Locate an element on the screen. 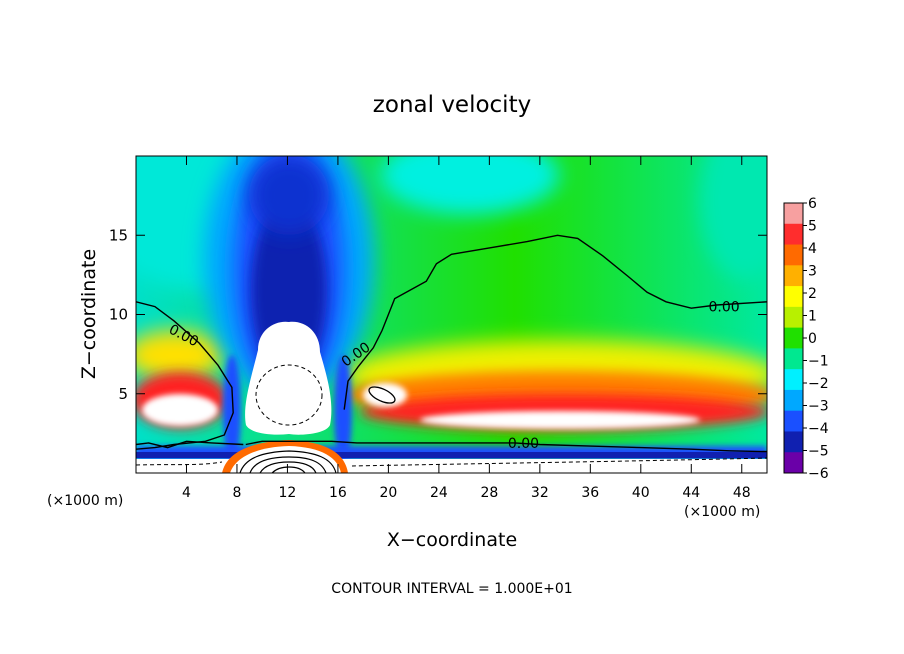 The width and height of the screenshot is (904, 654). x-tick-label: 28 is located at coordinates (489, 493).